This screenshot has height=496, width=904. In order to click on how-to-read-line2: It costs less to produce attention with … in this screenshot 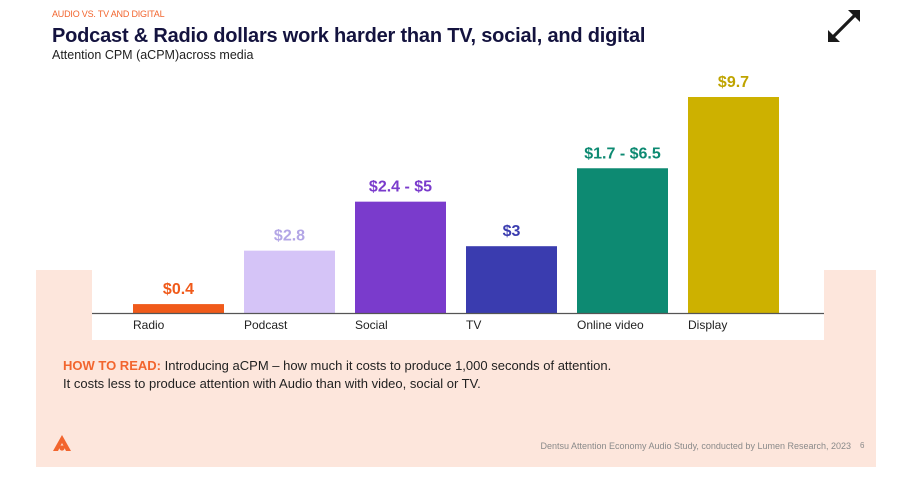, I will do `click(272, 383)`.